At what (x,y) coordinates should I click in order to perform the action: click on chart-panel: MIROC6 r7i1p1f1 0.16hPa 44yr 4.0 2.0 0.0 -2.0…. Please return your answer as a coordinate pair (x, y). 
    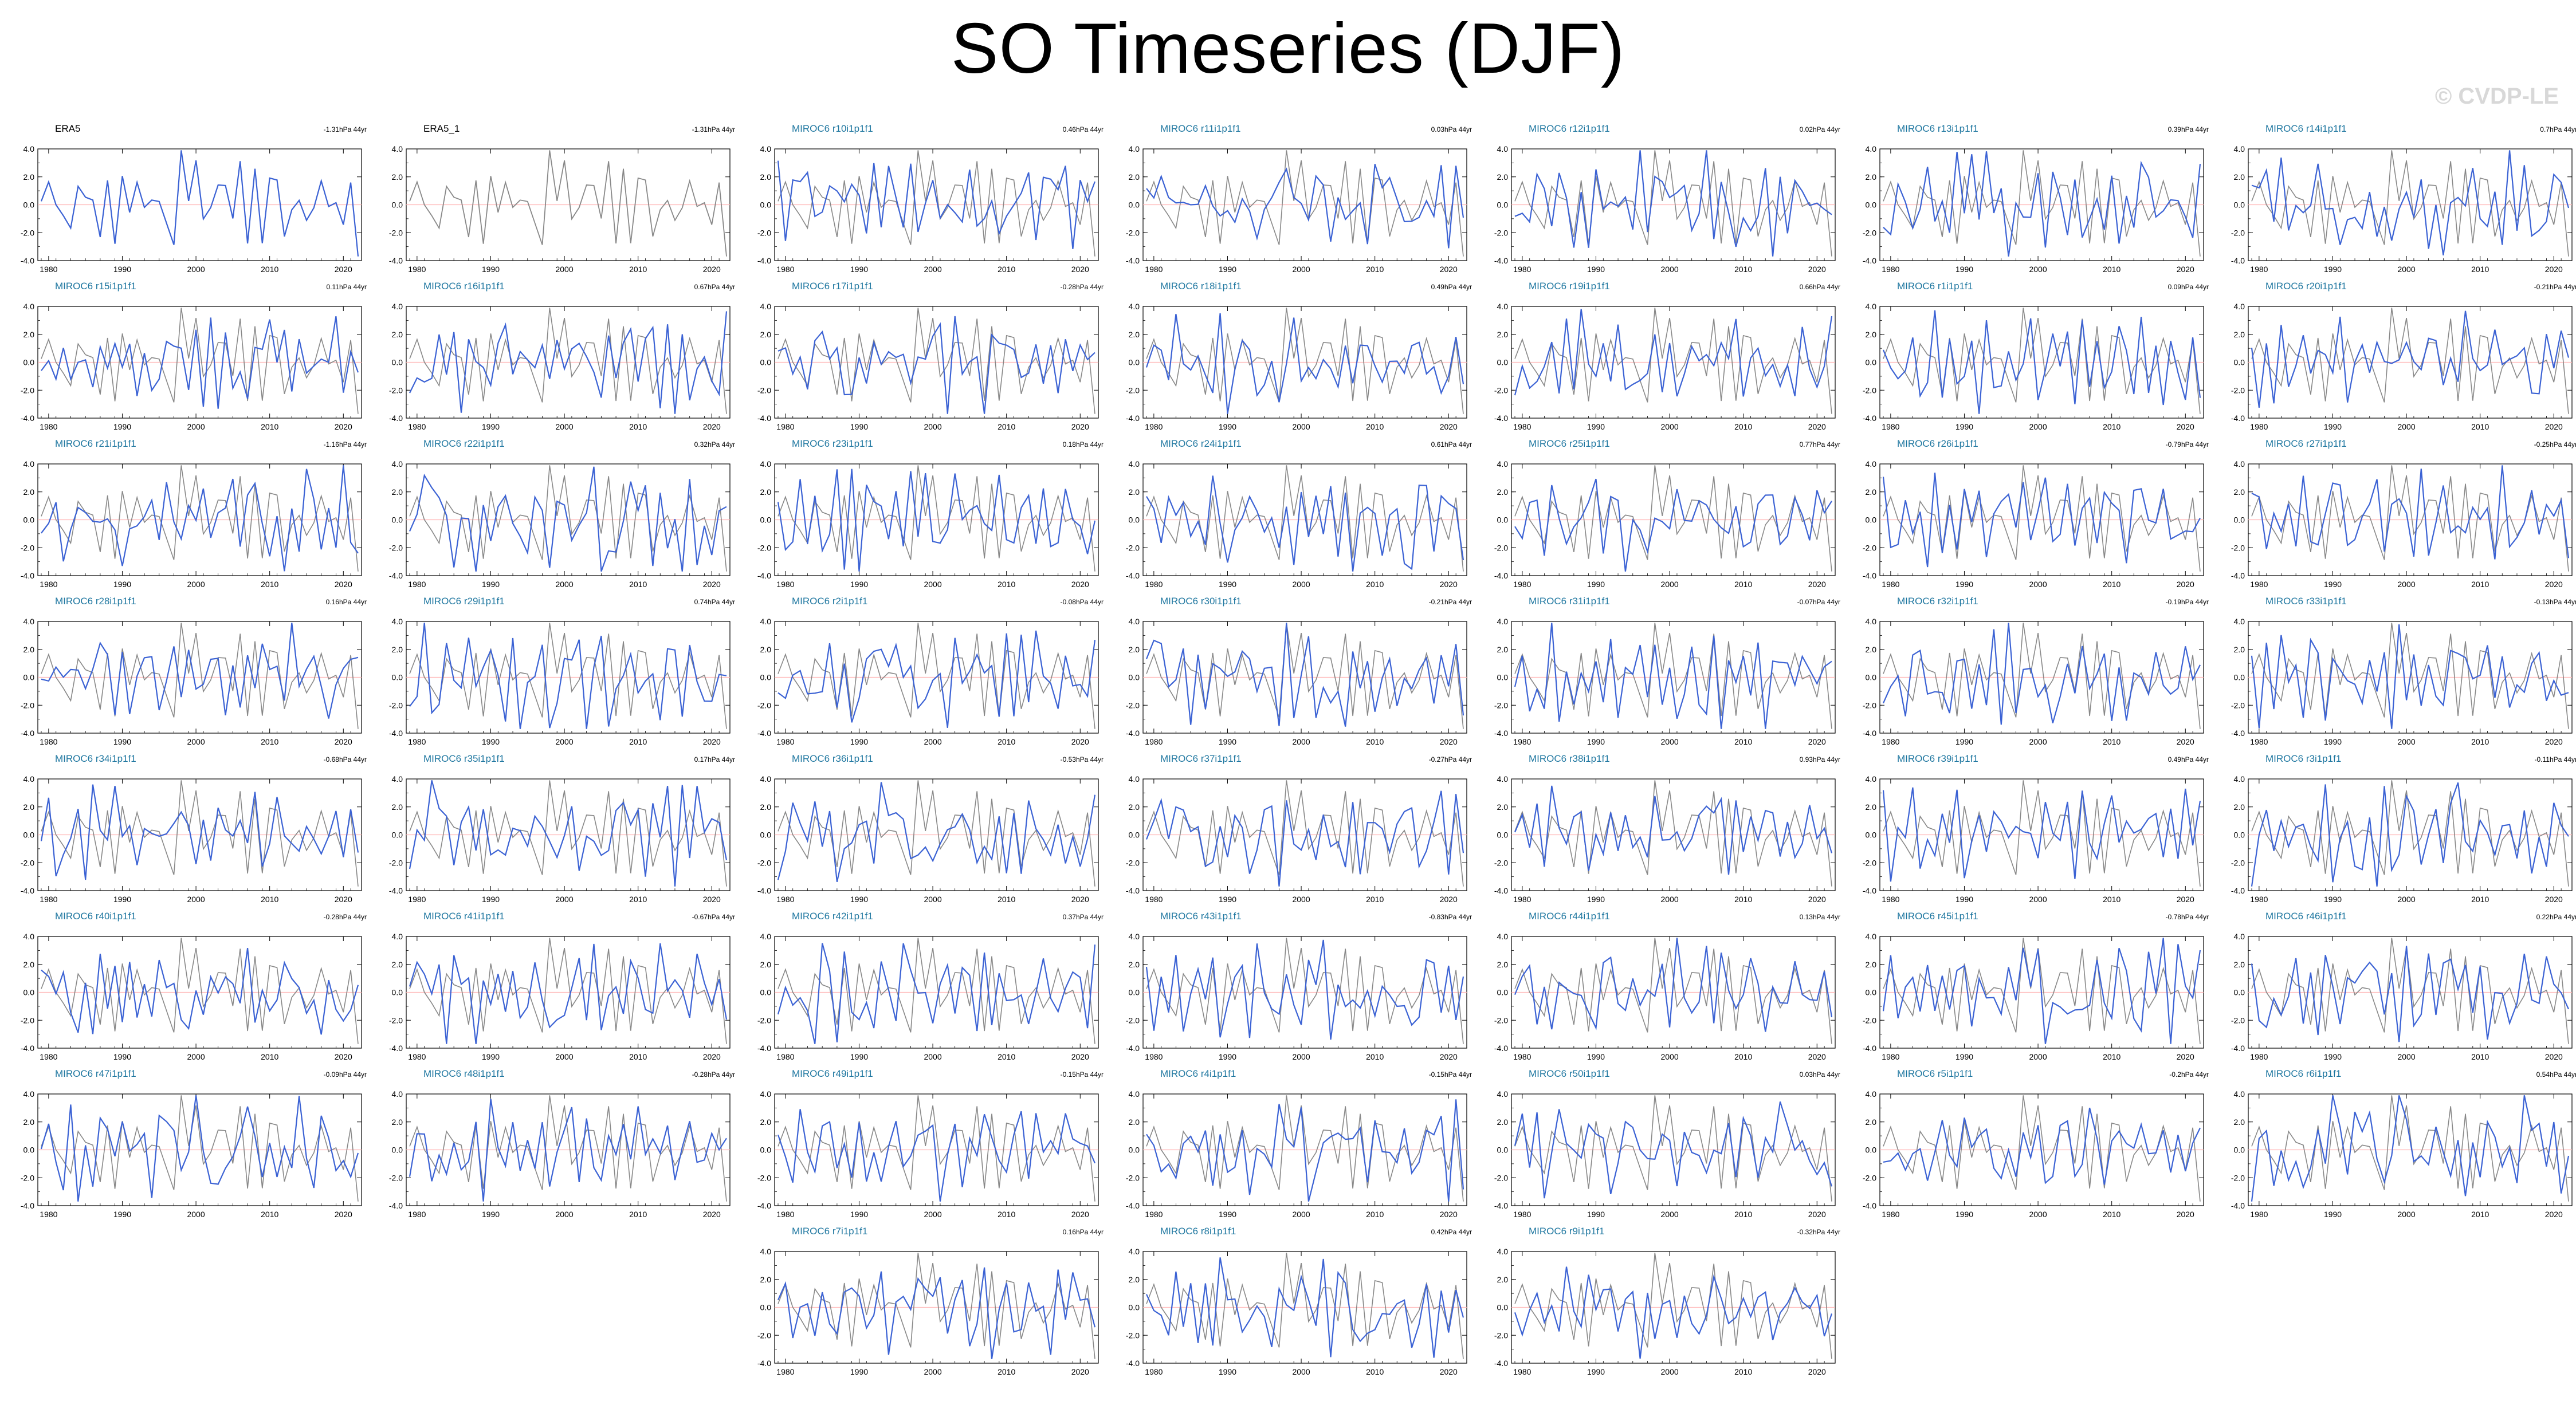
    Looking at the image, I should click on (941, 1301).